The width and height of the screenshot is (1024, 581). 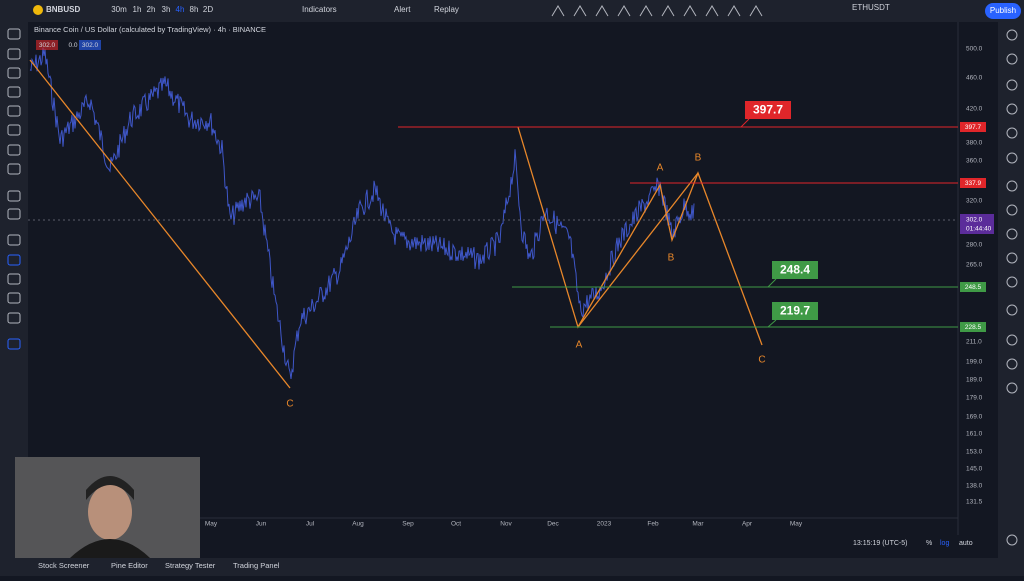 I want to click on time-tick-label: Jun, so click(x=261, y=524).